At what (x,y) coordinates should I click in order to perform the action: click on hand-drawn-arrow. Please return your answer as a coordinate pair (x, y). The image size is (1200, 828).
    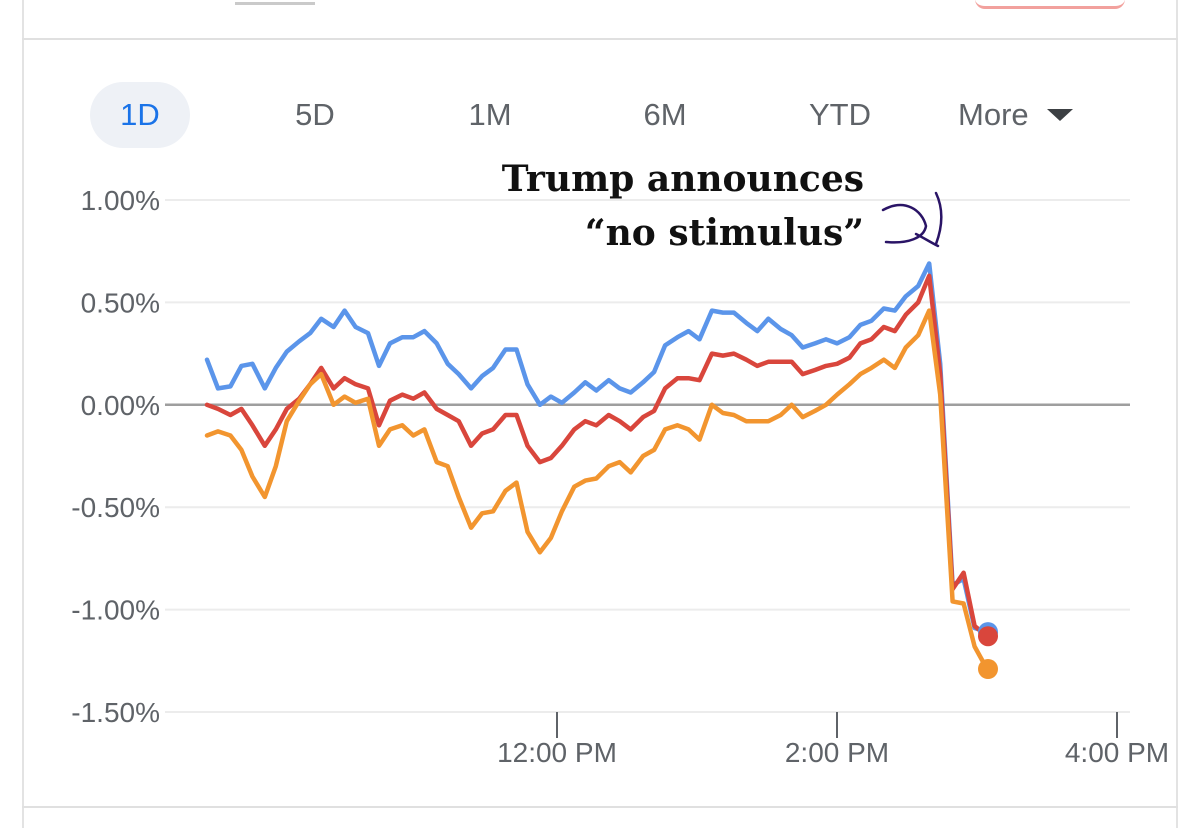
    Looking at the image, I should click on (912, 219).